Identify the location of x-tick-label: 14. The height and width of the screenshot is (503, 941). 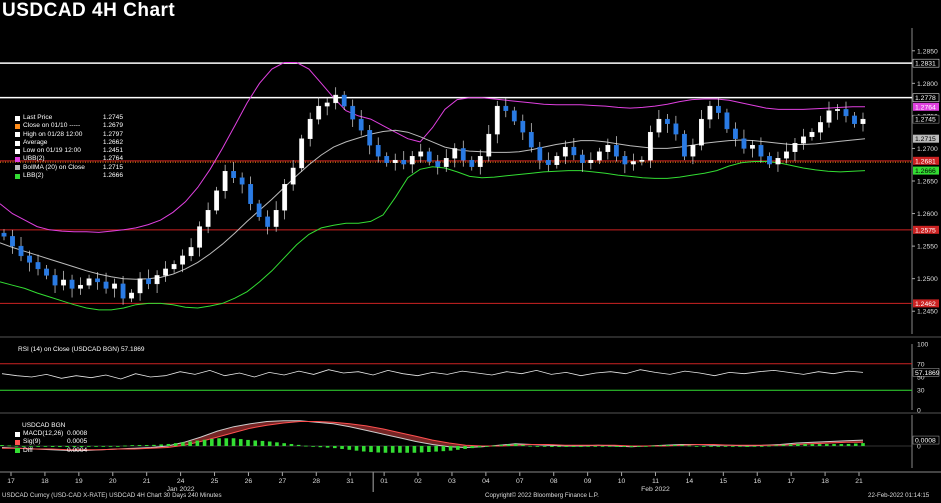
(690, 481).